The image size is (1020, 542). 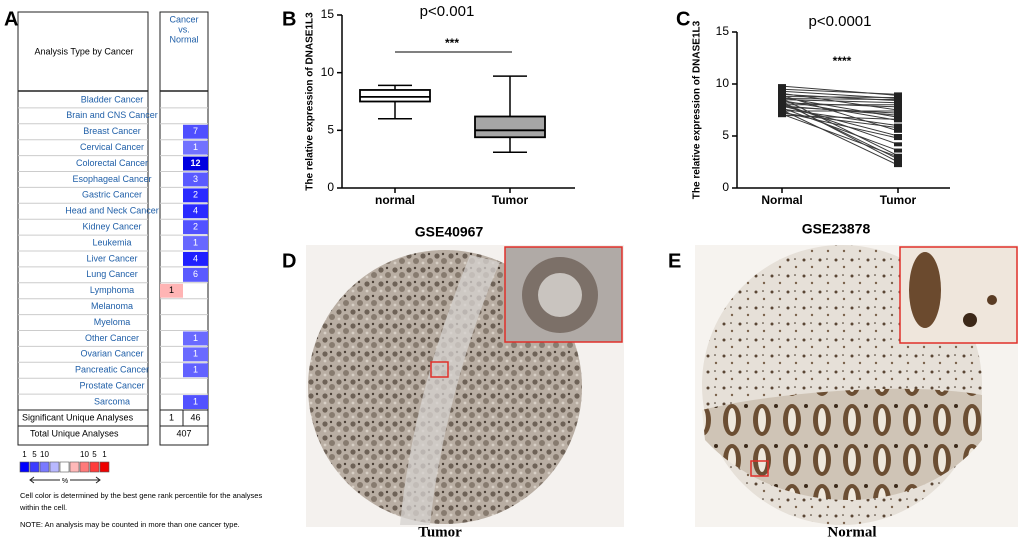 What do you see at coordinates (112, 211) in the screenshot?
I see `cancer-name: Head and Neck Cancer` at bounding box center [112, 211].